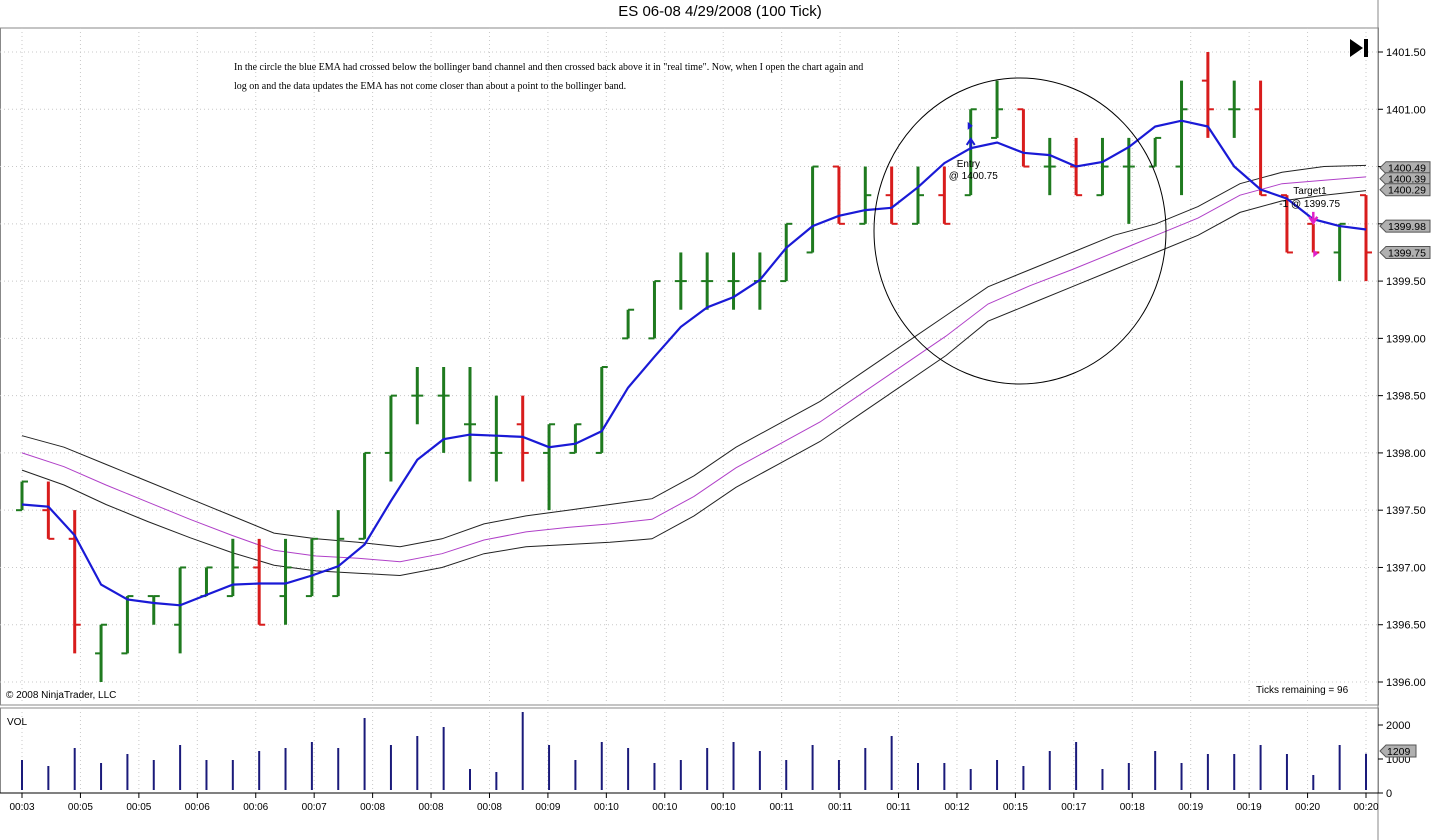 Image resolution: width=1440 pixels, height=840 pixels. I want to click on volume-label: VOL, so click(17, 722).